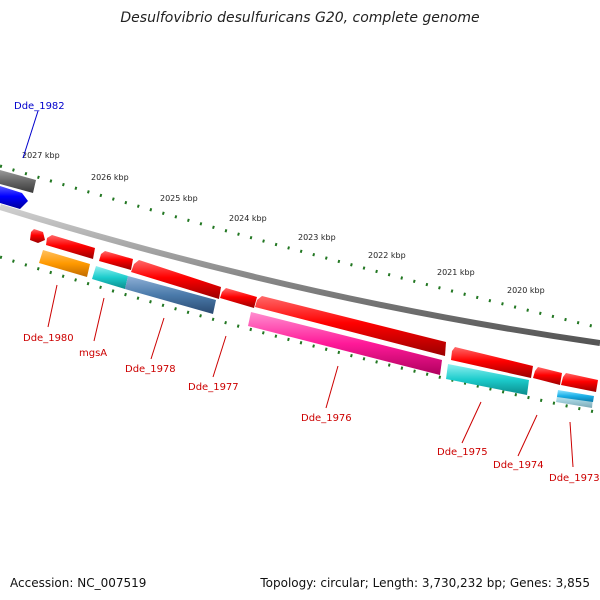 The width and height of the screenshot is (600, 600). What do you see at coordinates (213, 387) in the screenshot?
I see `gene-label-dde-1977: Dde_1977` at bounding box center [213, 387].